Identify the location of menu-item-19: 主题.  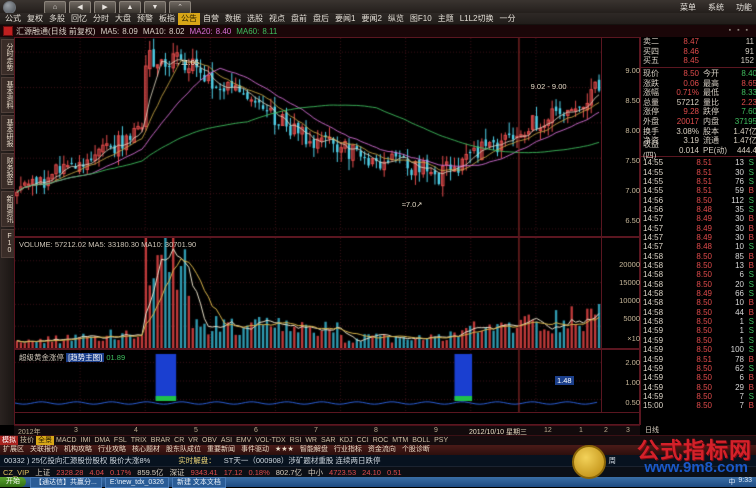
(446, 19).